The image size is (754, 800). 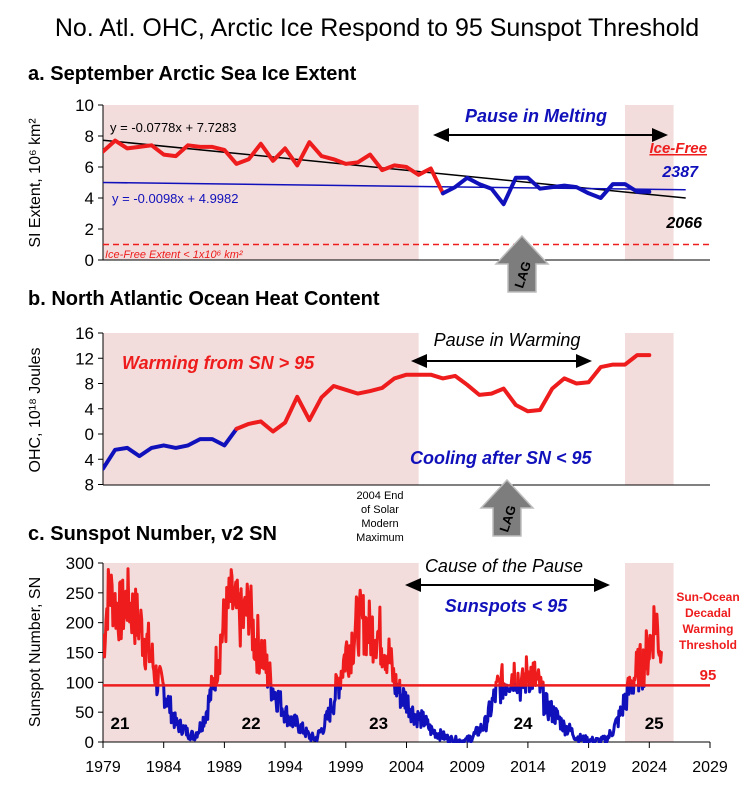 What do you see at coordinates (507, 606) in the screenshot?
I see `panel-c-sunspots-low-label: Sunspots < 95` at bounding box center [507, 606].